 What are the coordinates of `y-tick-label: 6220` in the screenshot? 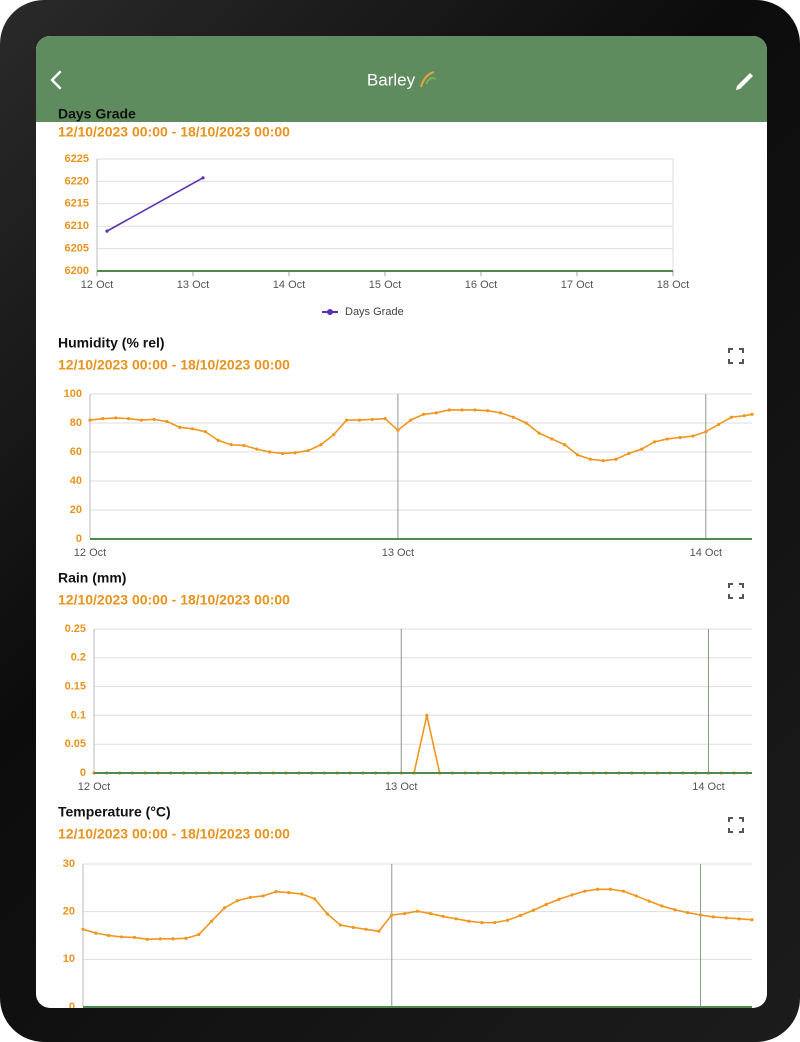 It's located at (77, 181).